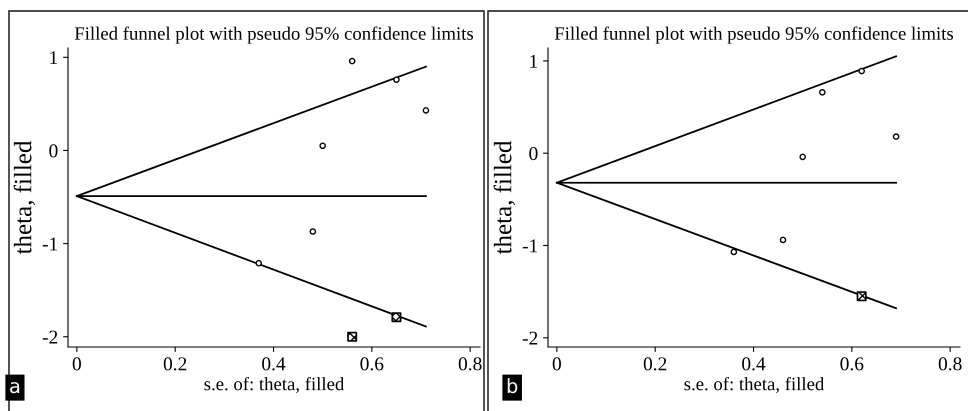 Image resolution: width=968 pixels, height=411 pixels. Describe the element at coordinates (513, 386) in the screenshot. I see `text: b` at that location.